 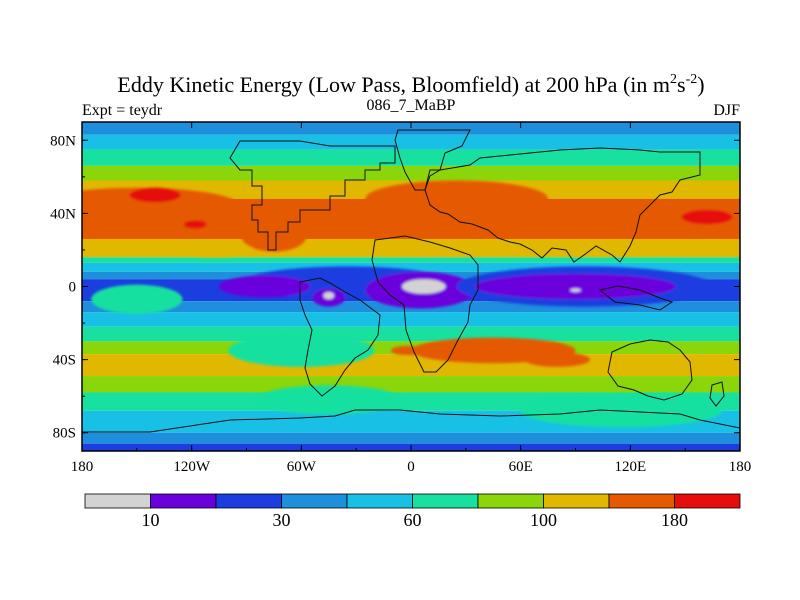 I want to click on colorbar-label: 100, so click(x=543, y=520).